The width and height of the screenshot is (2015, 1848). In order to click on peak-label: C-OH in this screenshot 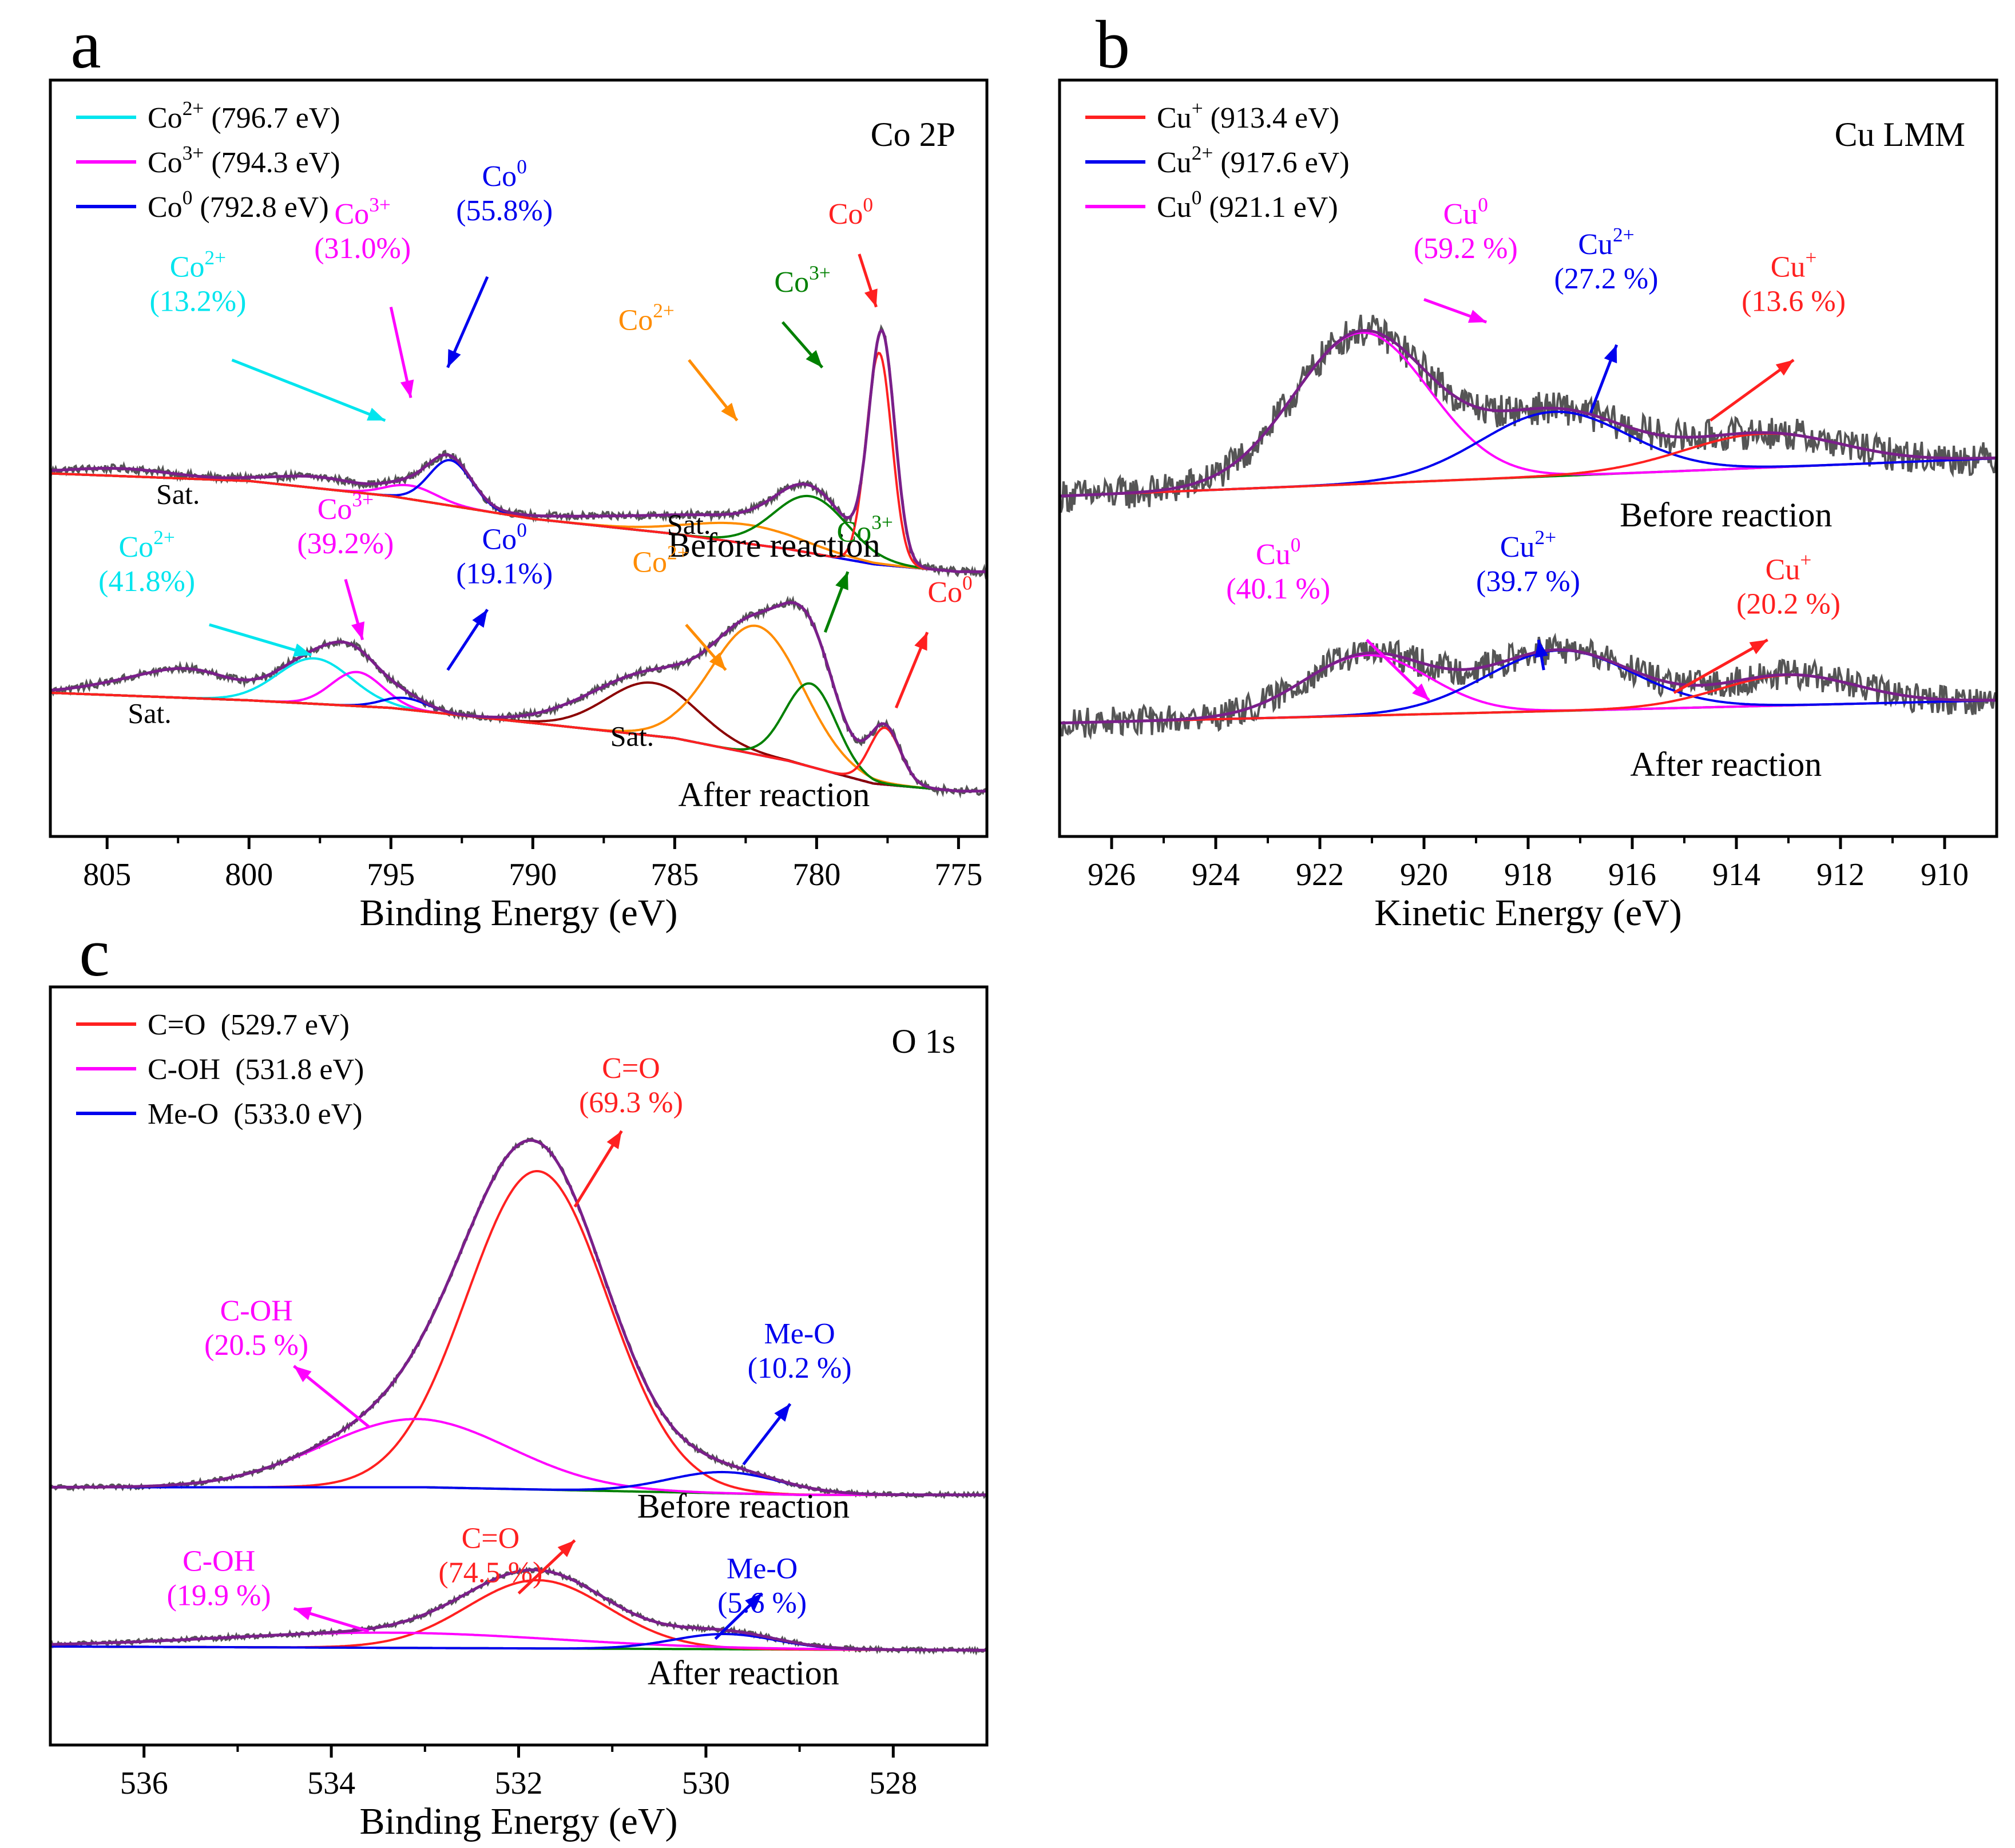, I will do `click(256, 1311)`.